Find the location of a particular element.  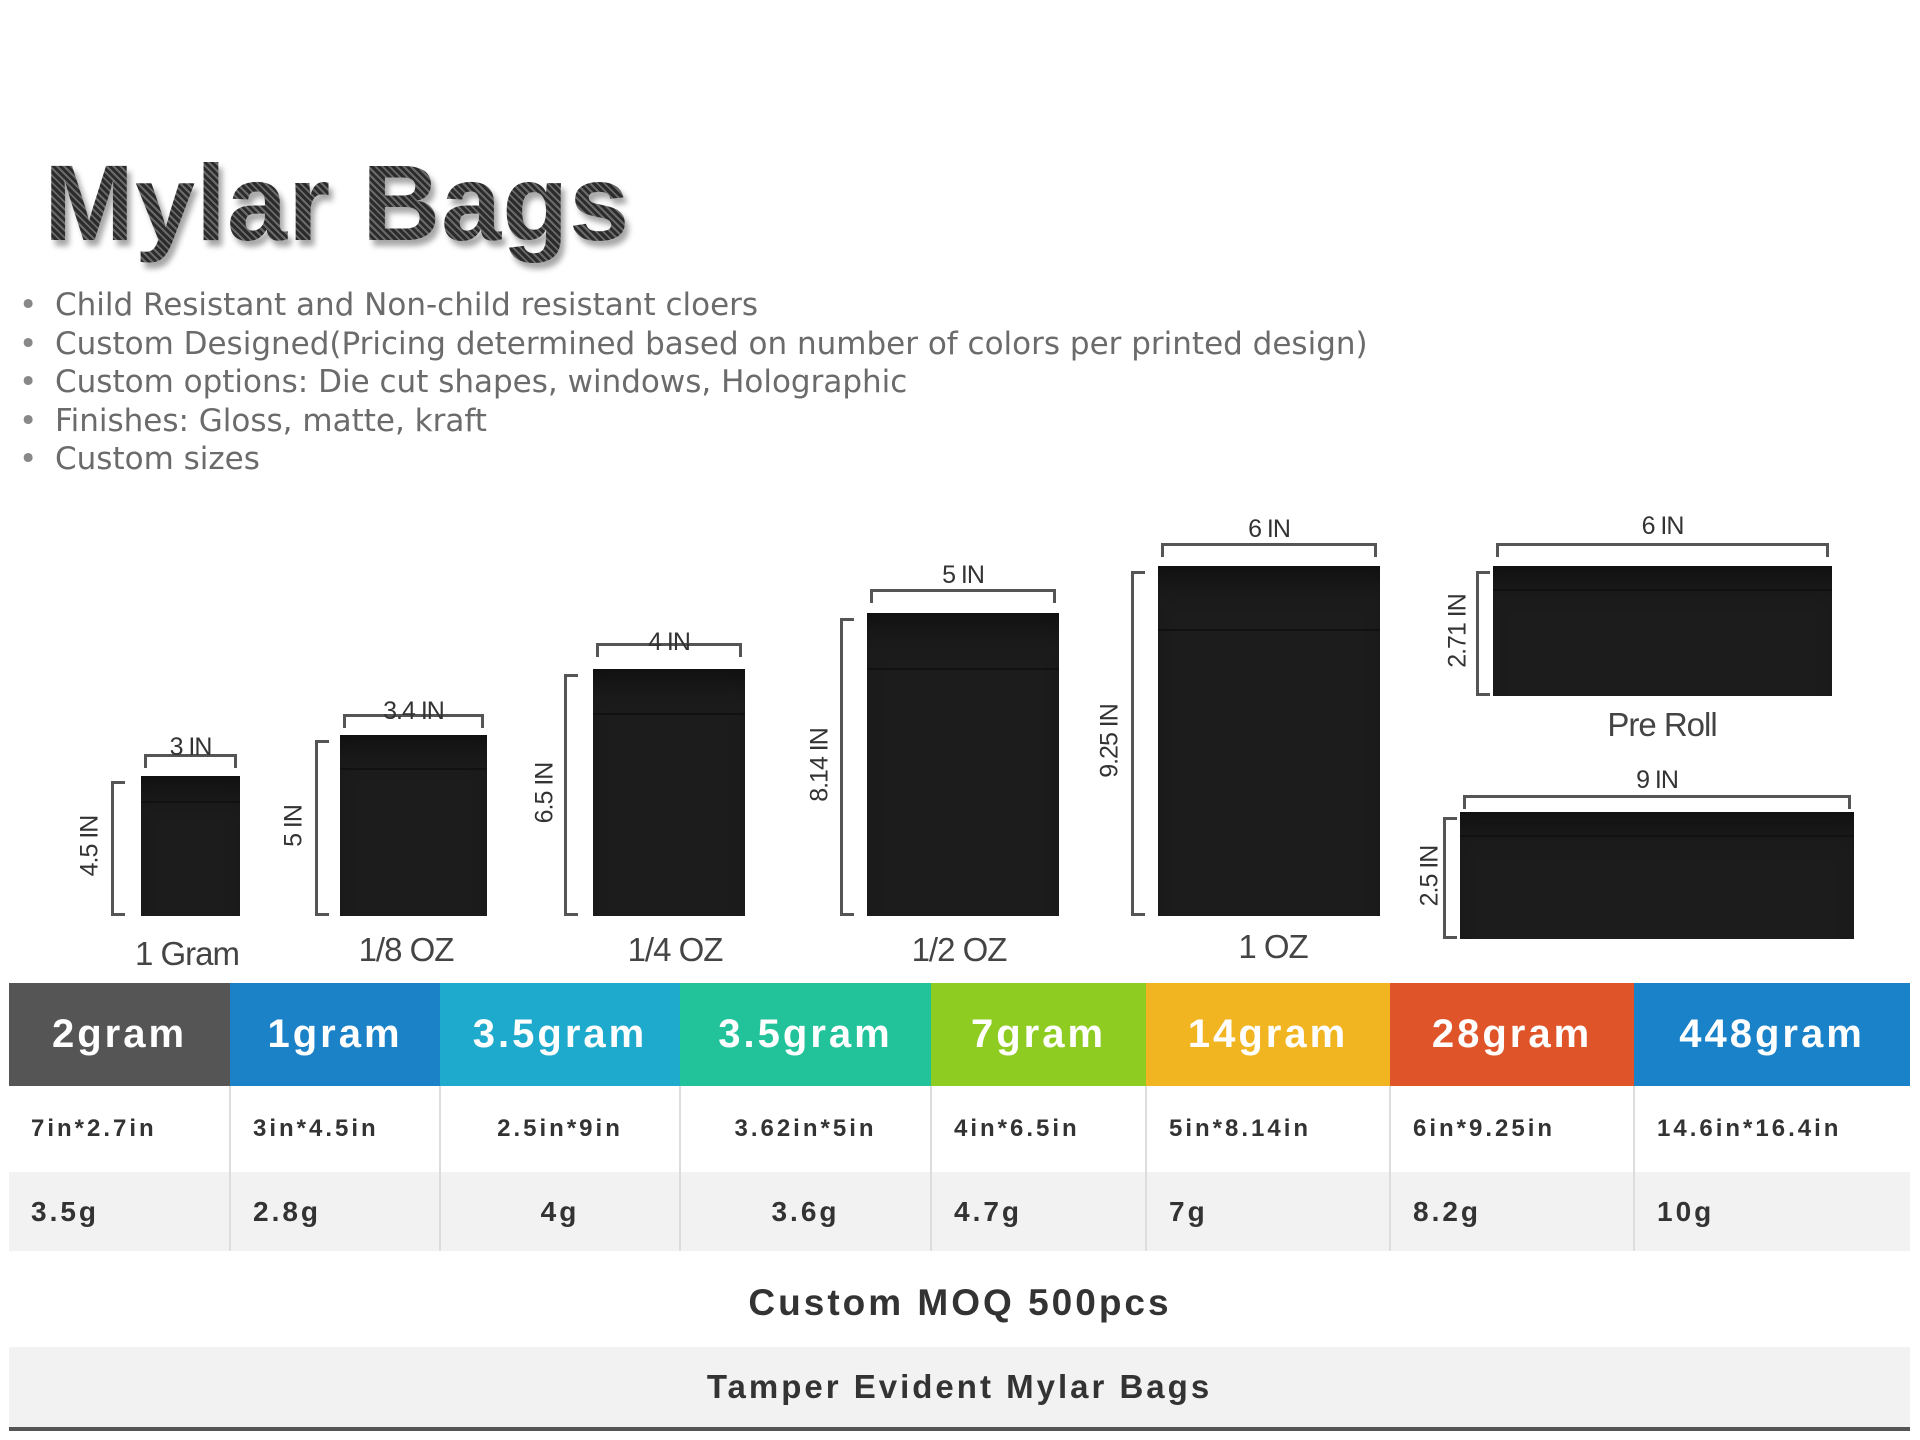

weight-cell: 10g is located at coordinates (1771, 1211).